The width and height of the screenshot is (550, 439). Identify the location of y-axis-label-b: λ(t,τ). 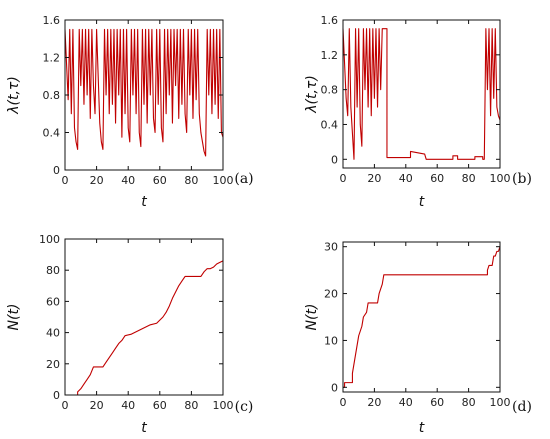
(312, 94).